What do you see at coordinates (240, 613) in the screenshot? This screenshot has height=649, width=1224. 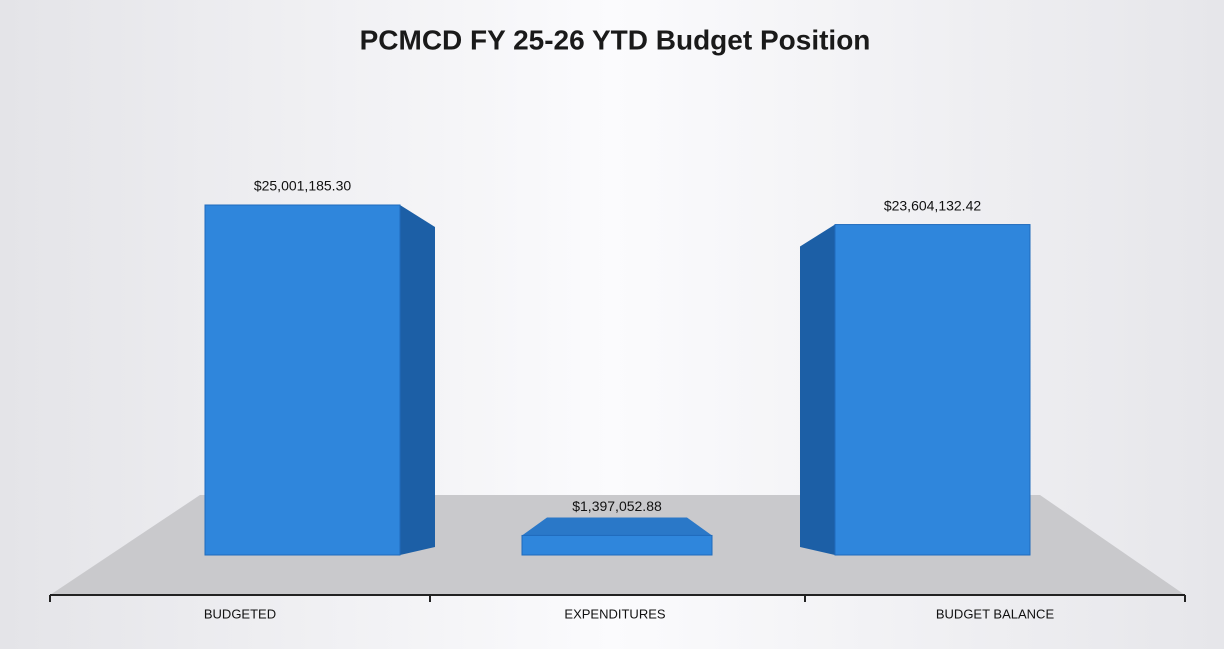 I see `x-tick-label: BUDGETED` at bounding box center [240, 613].